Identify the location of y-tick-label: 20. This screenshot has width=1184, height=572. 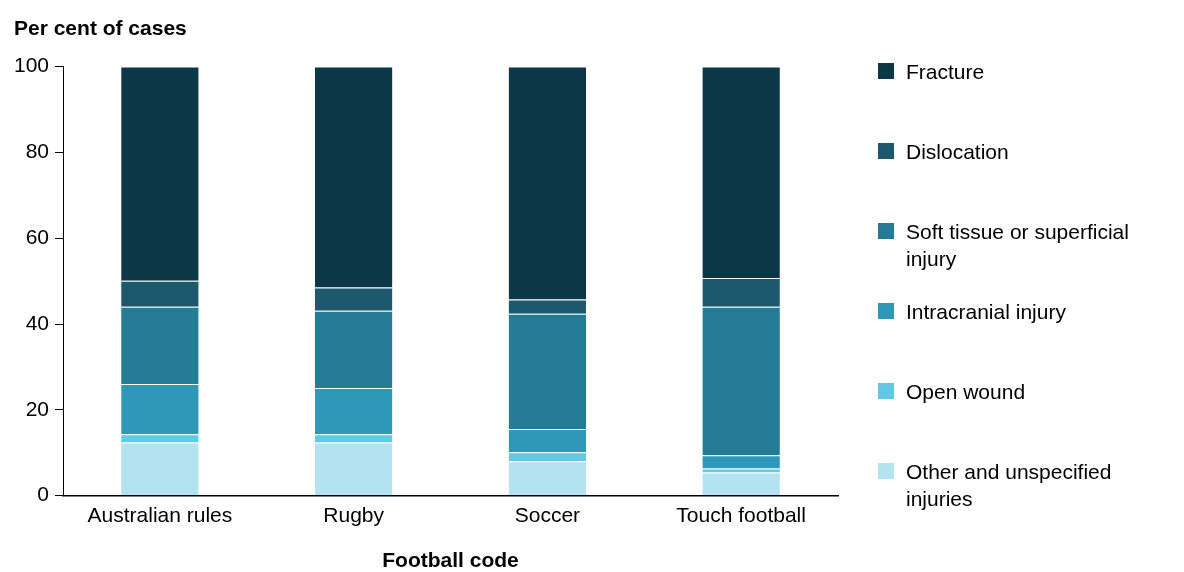
(37, 408).